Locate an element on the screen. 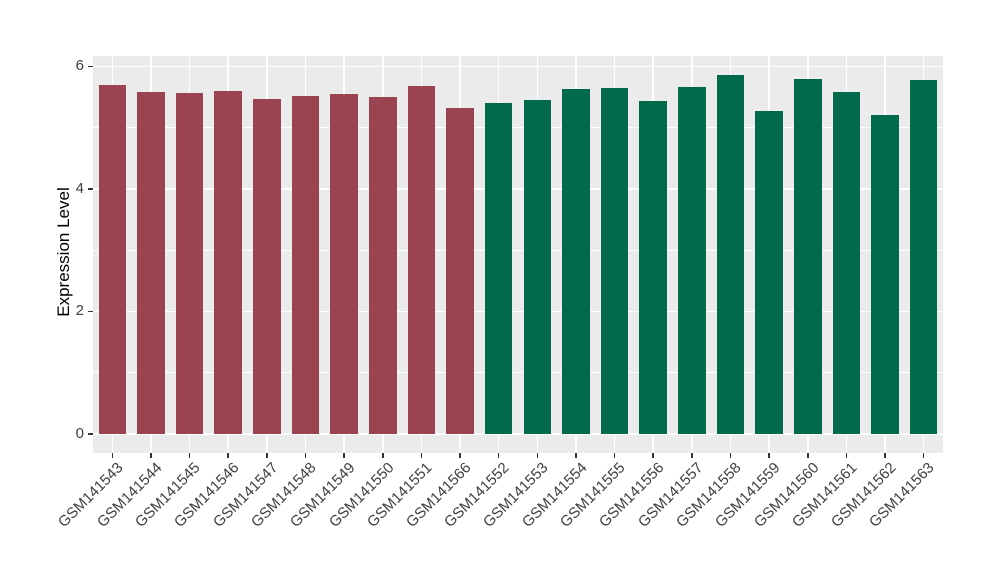 This screenshot has height=580, width=1000. bar-GSM141548 is located at coordinates (305, 265).